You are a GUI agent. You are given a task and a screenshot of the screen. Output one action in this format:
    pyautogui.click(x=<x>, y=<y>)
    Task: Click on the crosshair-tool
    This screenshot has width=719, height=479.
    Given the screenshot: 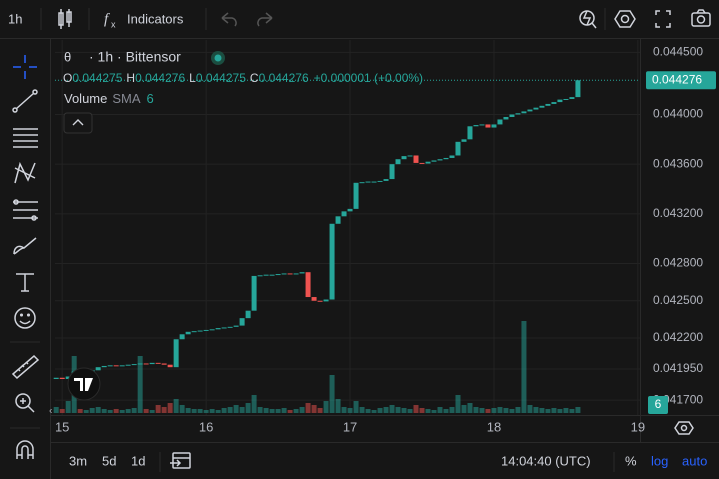 What is the action you would take?
    pyautogui.click(x=25, y=67)
    